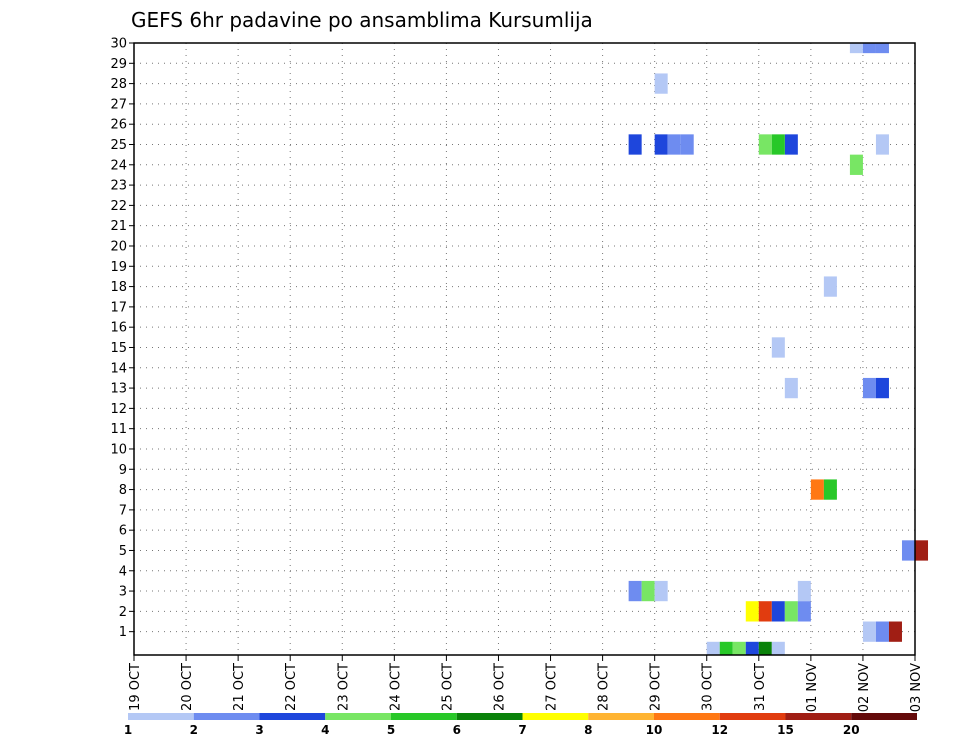 The width and height of the screenshot is (960, 742). I want to click on colorbar-label: 6, so click(457, 730).